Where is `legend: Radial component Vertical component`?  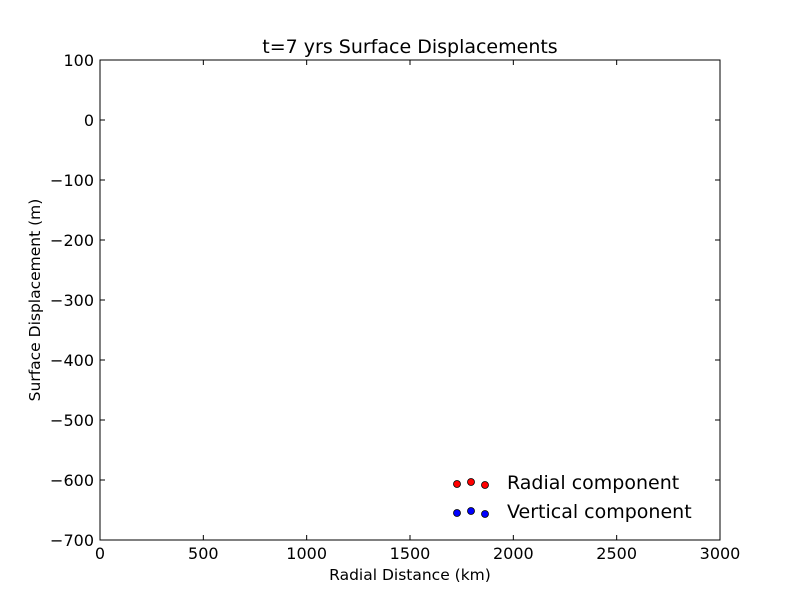 legend: Radial component Vertical component is located at coordinates (572, 497).